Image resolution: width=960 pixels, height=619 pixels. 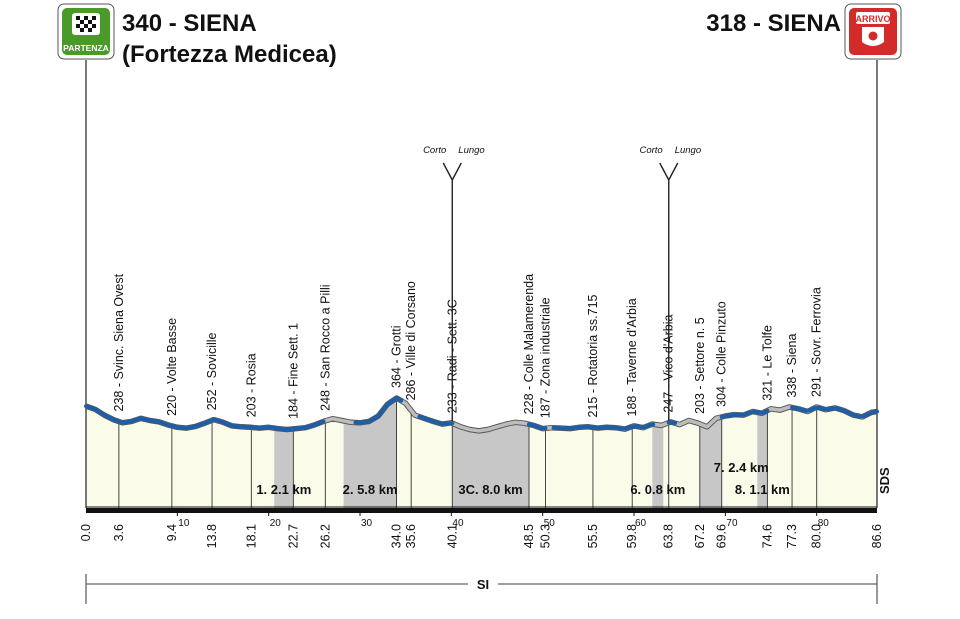 I want to click on scale-tick-label: 50, so click(x=550, y=523).